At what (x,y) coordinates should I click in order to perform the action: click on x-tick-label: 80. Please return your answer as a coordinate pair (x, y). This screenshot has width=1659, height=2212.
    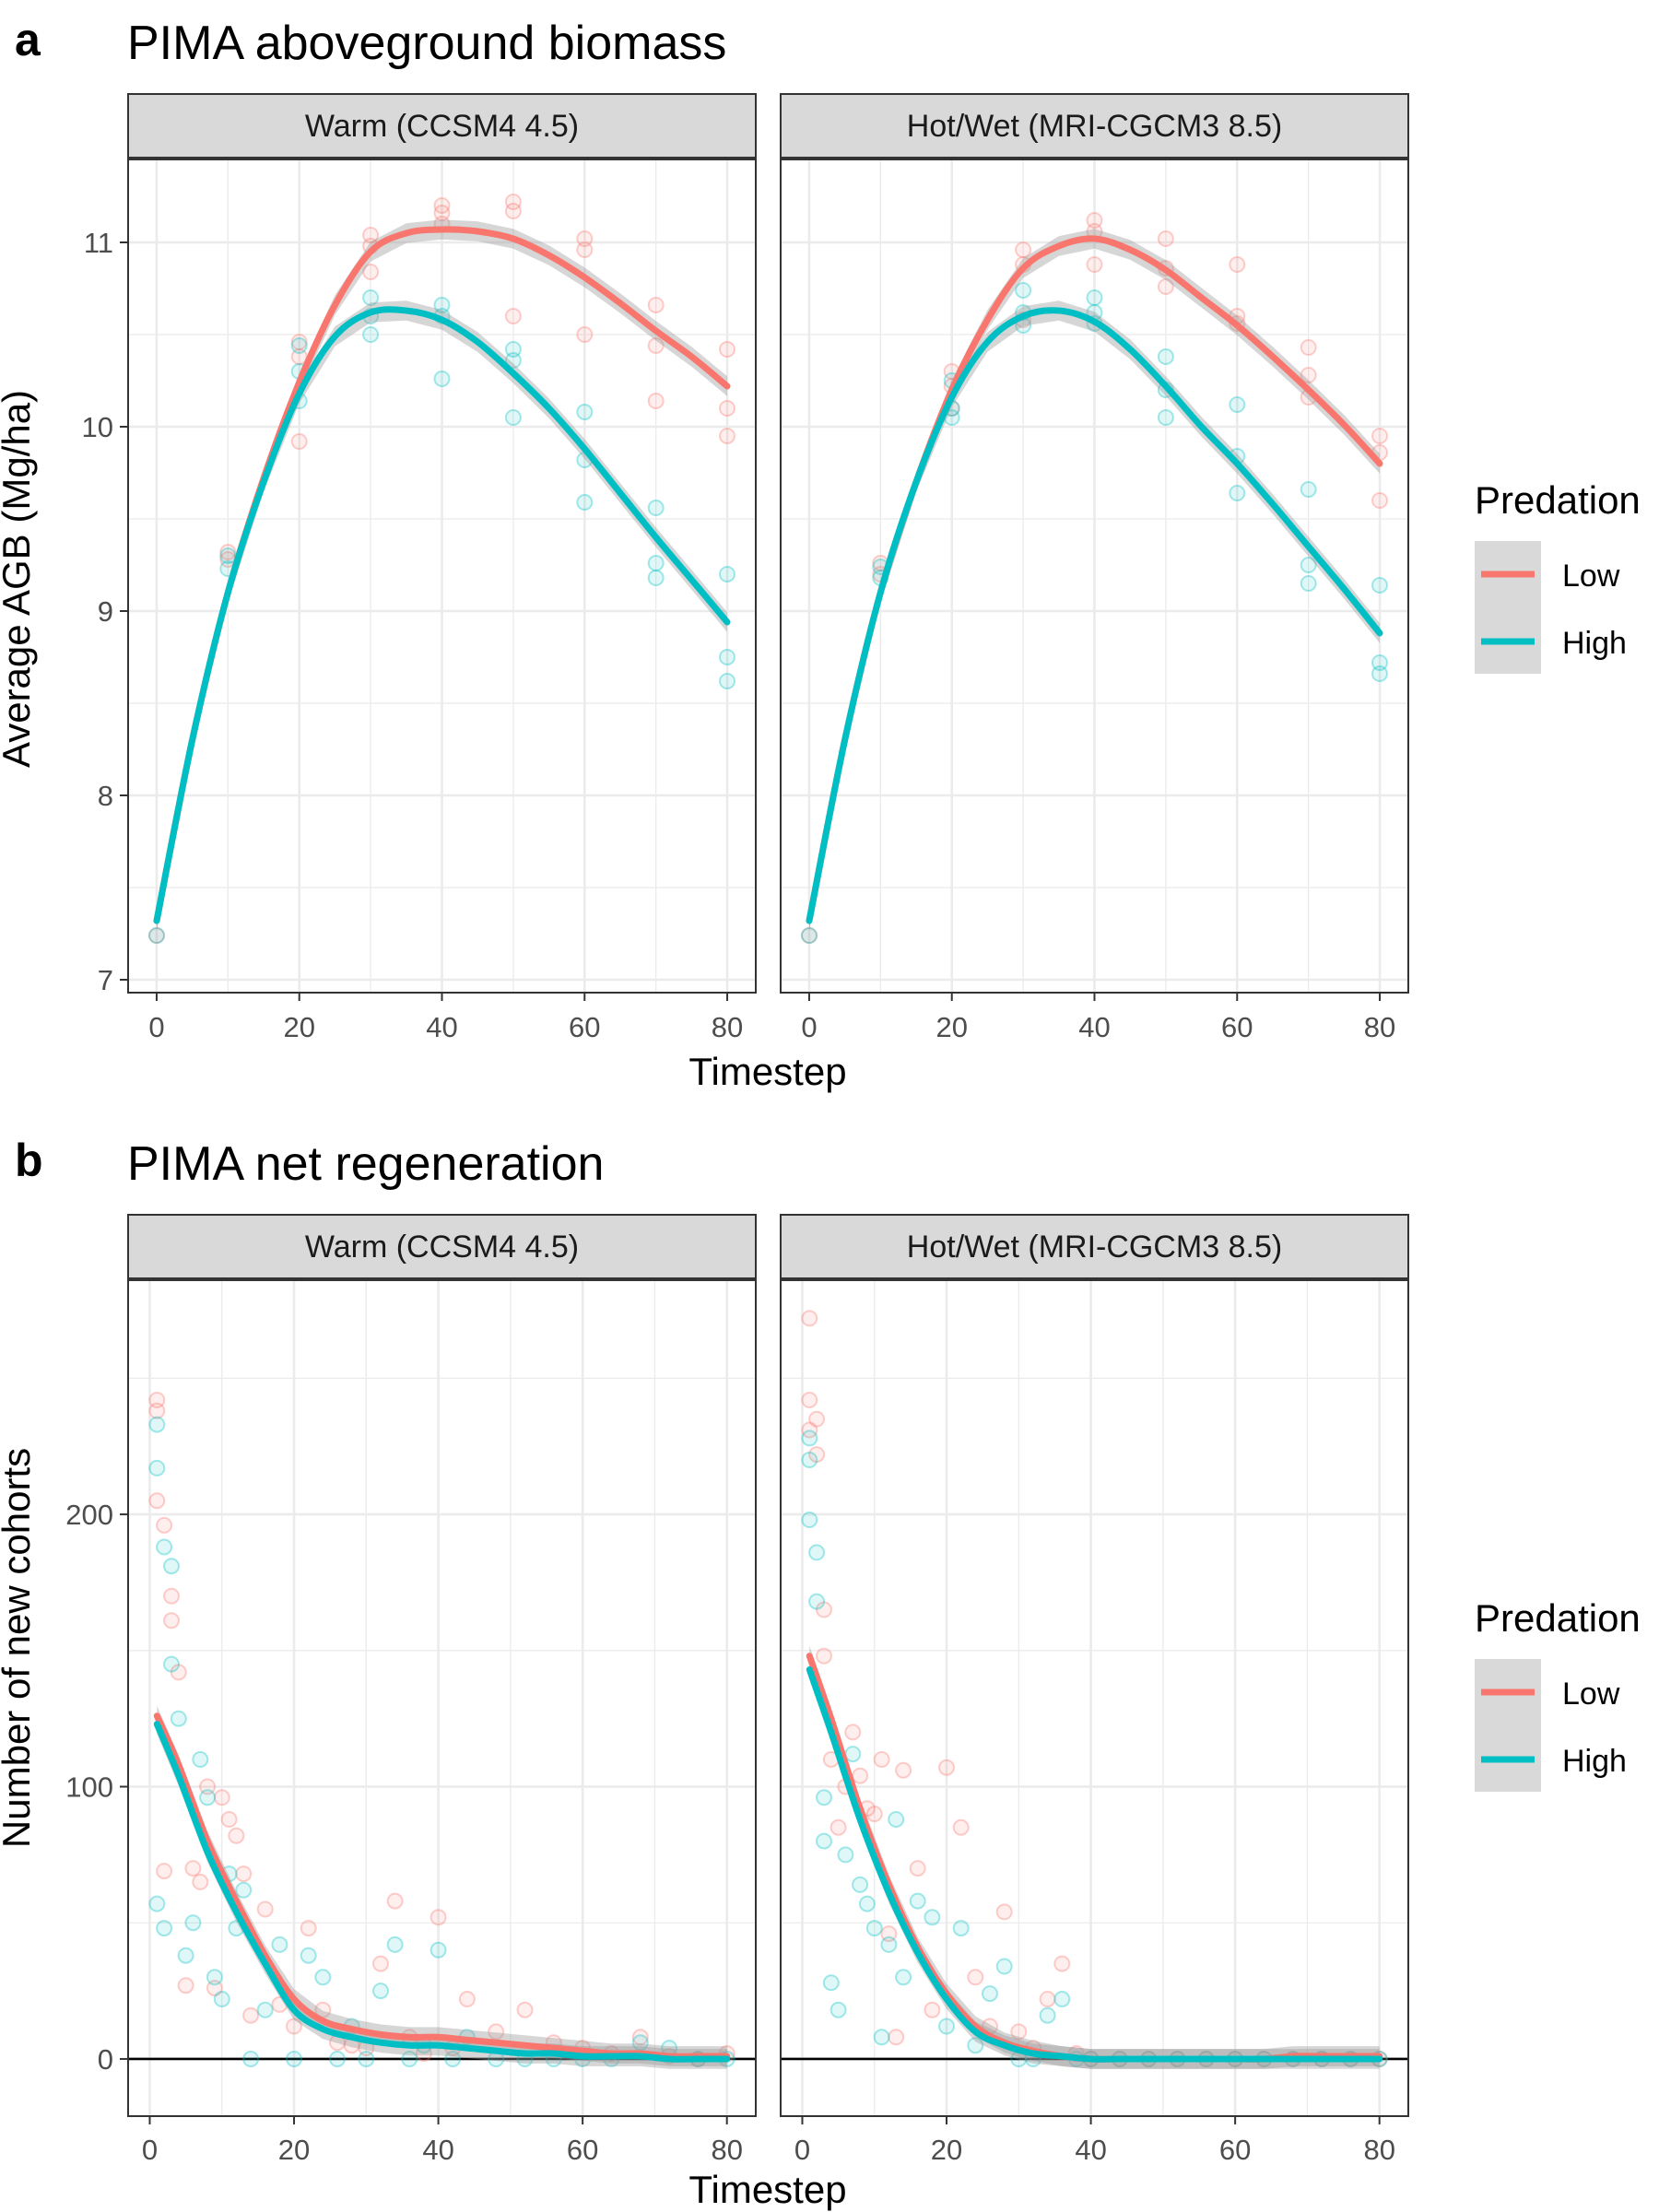
    Looking at the image, I should click on (727, 1027).